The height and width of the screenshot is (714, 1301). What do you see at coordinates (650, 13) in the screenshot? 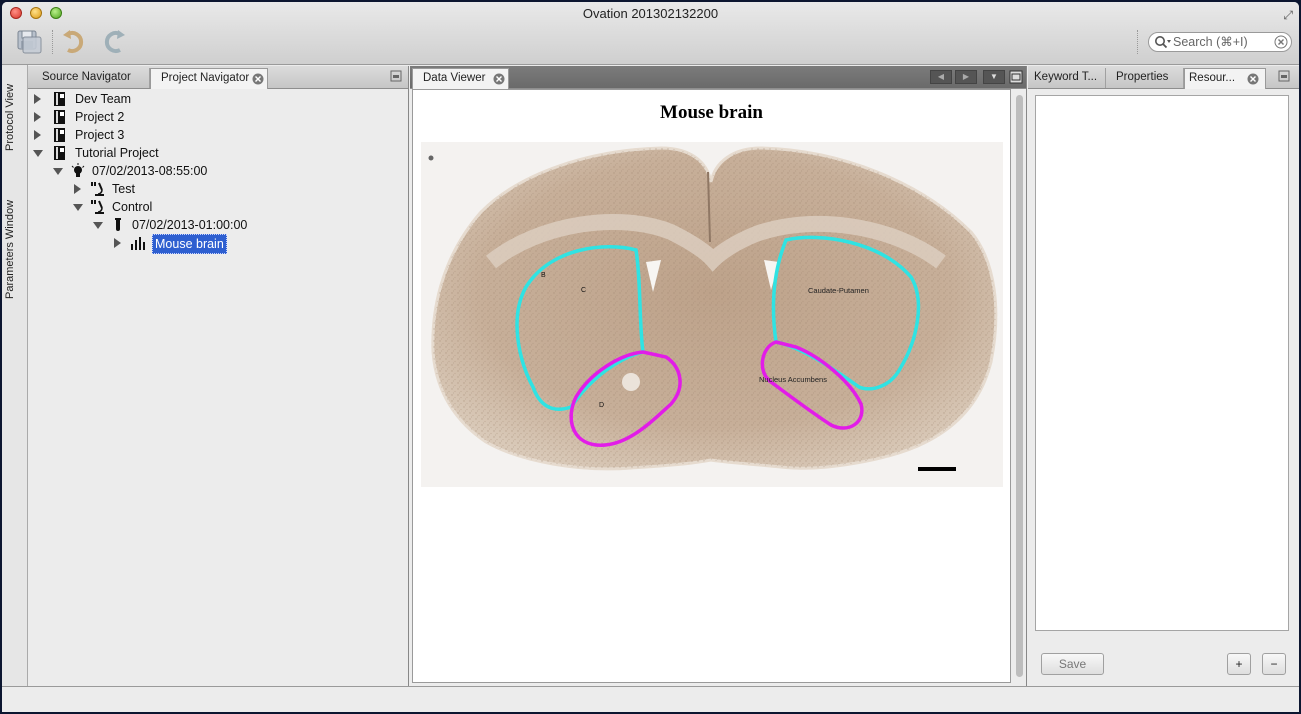
I see `window-title: Ovation 201302132200` at bounding box center [650, 13].